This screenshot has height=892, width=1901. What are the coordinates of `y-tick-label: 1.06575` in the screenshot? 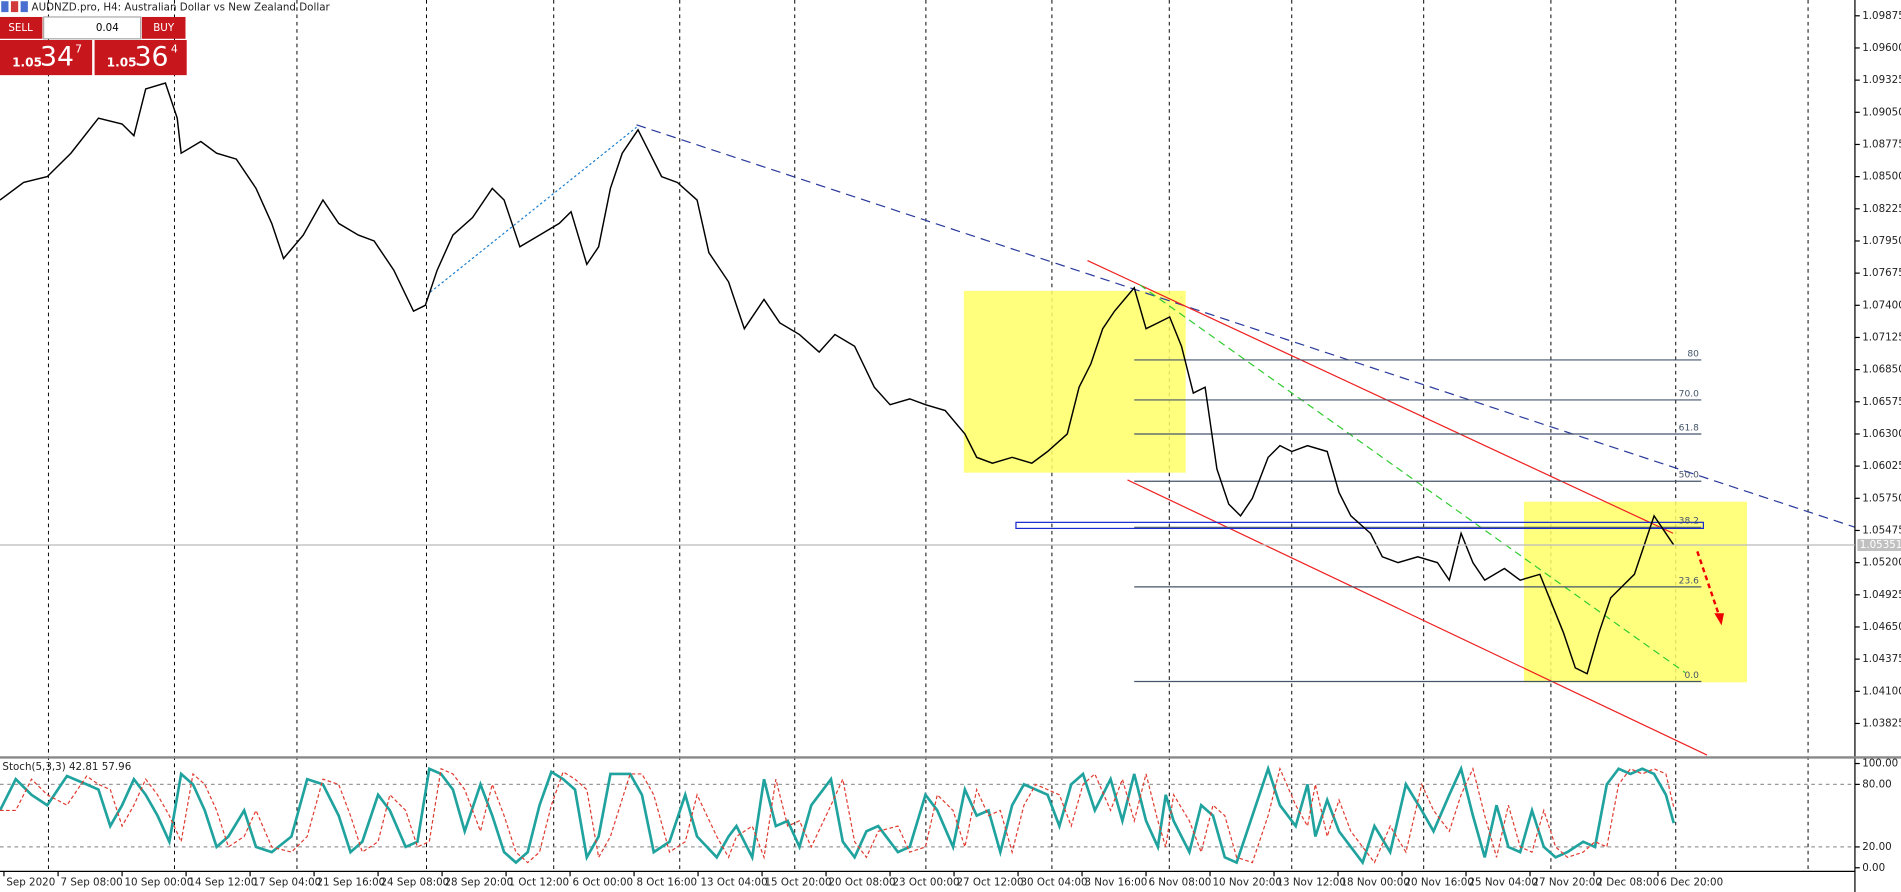 It's located at (1881, 402).